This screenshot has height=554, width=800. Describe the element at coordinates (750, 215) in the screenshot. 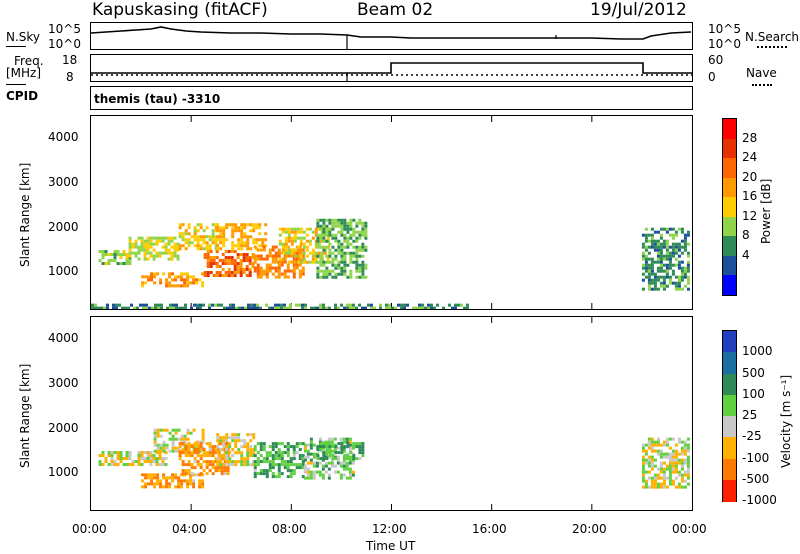

I see `colorbar-tick: 12` at that location.